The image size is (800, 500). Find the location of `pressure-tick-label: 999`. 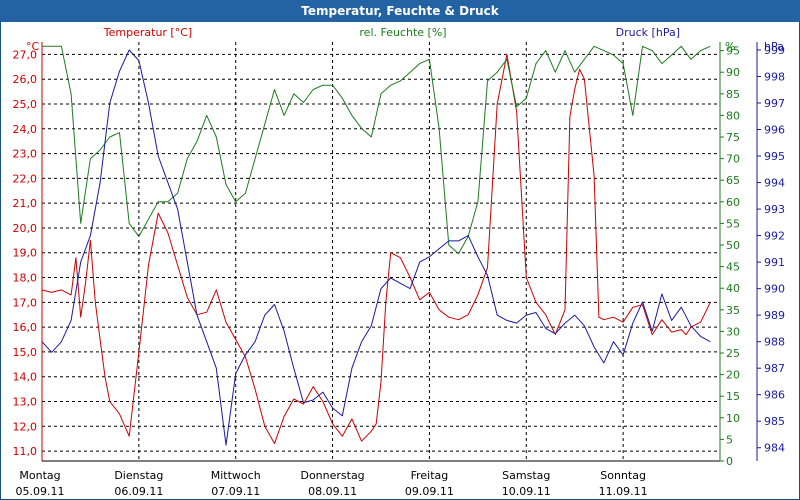

pressure-tick-label: 999 is located at coordinates (774, 50).